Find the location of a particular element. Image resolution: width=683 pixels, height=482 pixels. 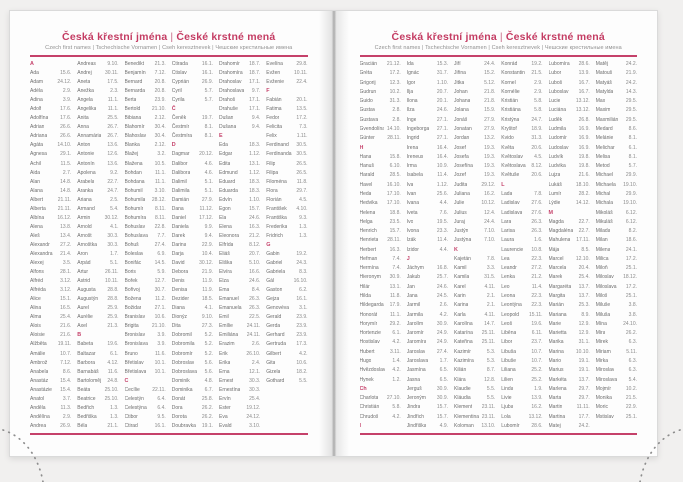

name-label: Lea is located at coordinates (505, 258).